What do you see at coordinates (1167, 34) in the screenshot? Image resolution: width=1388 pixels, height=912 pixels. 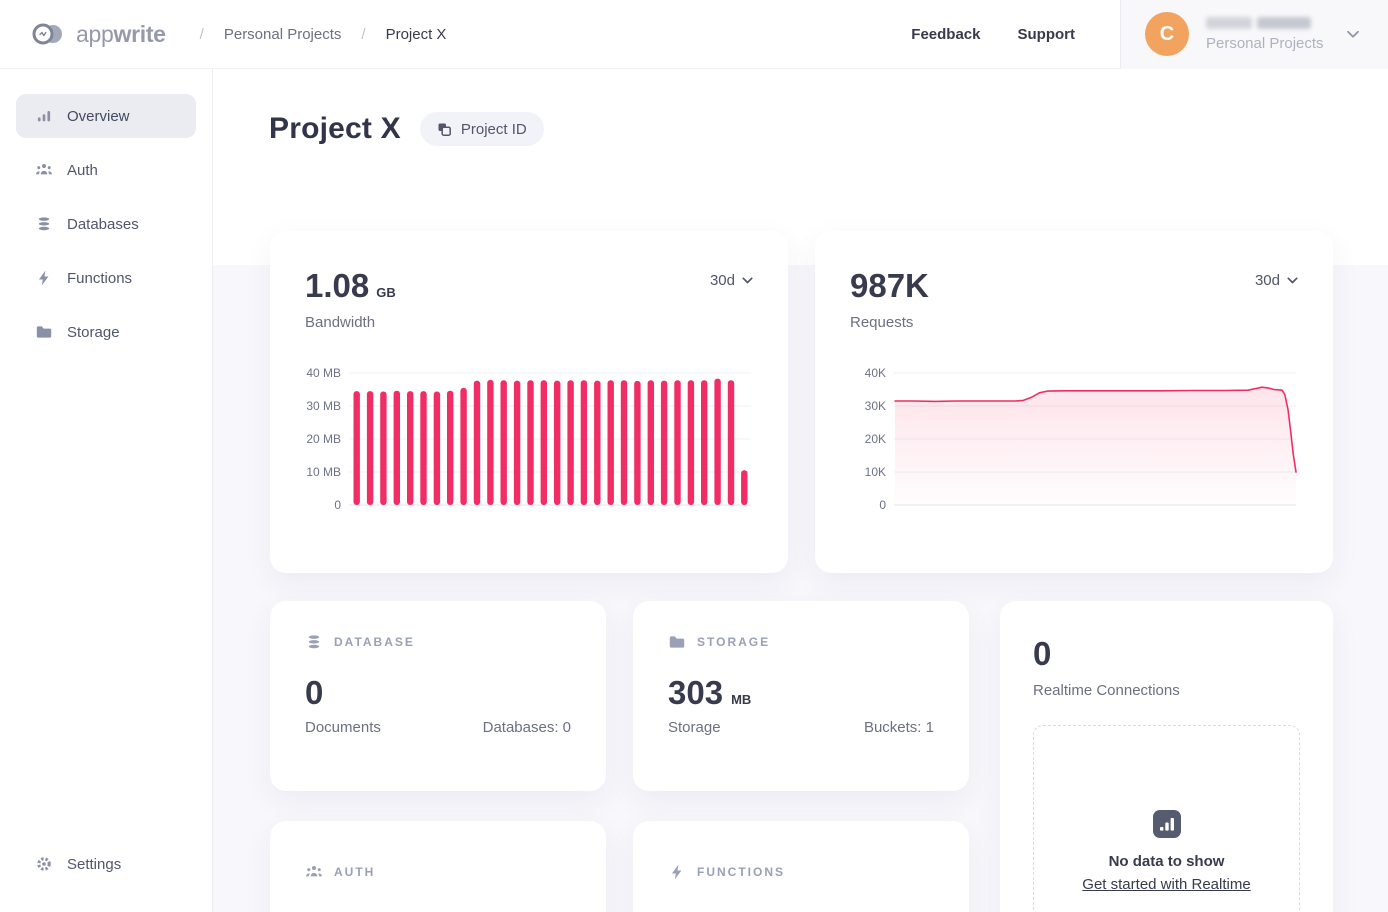 I see `avatar: C` at bounding box center [1167, 34].